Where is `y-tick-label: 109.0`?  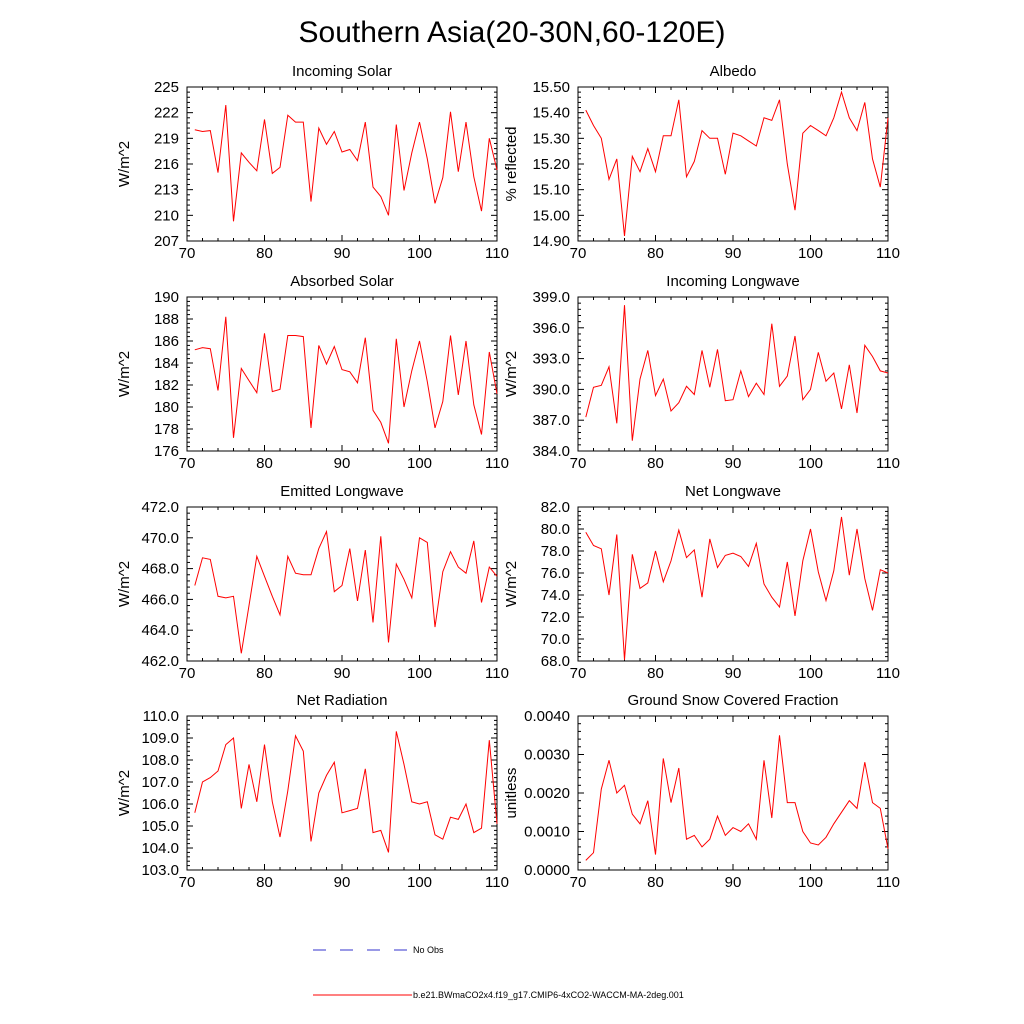 y-tick-label: 109.0 is located at coordinates (160, 738).